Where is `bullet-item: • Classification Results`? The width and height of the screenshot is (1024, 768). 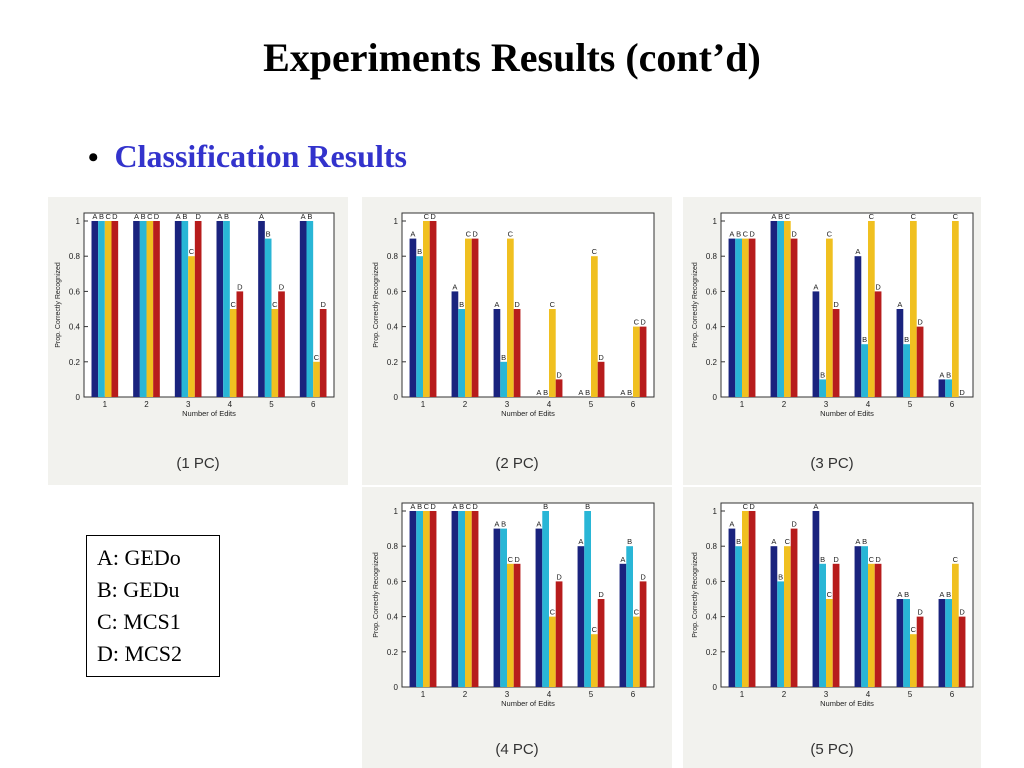 bullet-item: • Classification Results is located at coordinates (247, 156).